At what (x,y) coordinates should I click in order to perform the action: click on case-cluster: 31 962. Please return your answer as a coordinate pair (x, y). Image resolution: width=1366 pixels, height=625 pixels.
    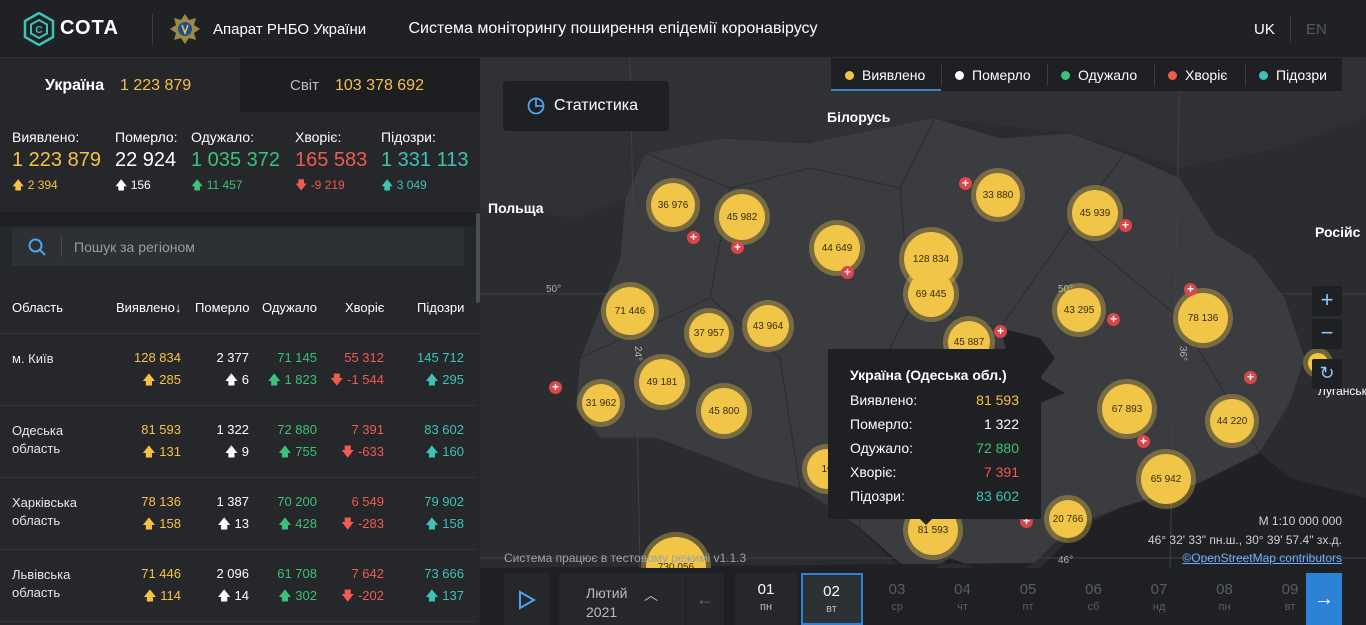
    Looking at the image, I should click on (601, 403).